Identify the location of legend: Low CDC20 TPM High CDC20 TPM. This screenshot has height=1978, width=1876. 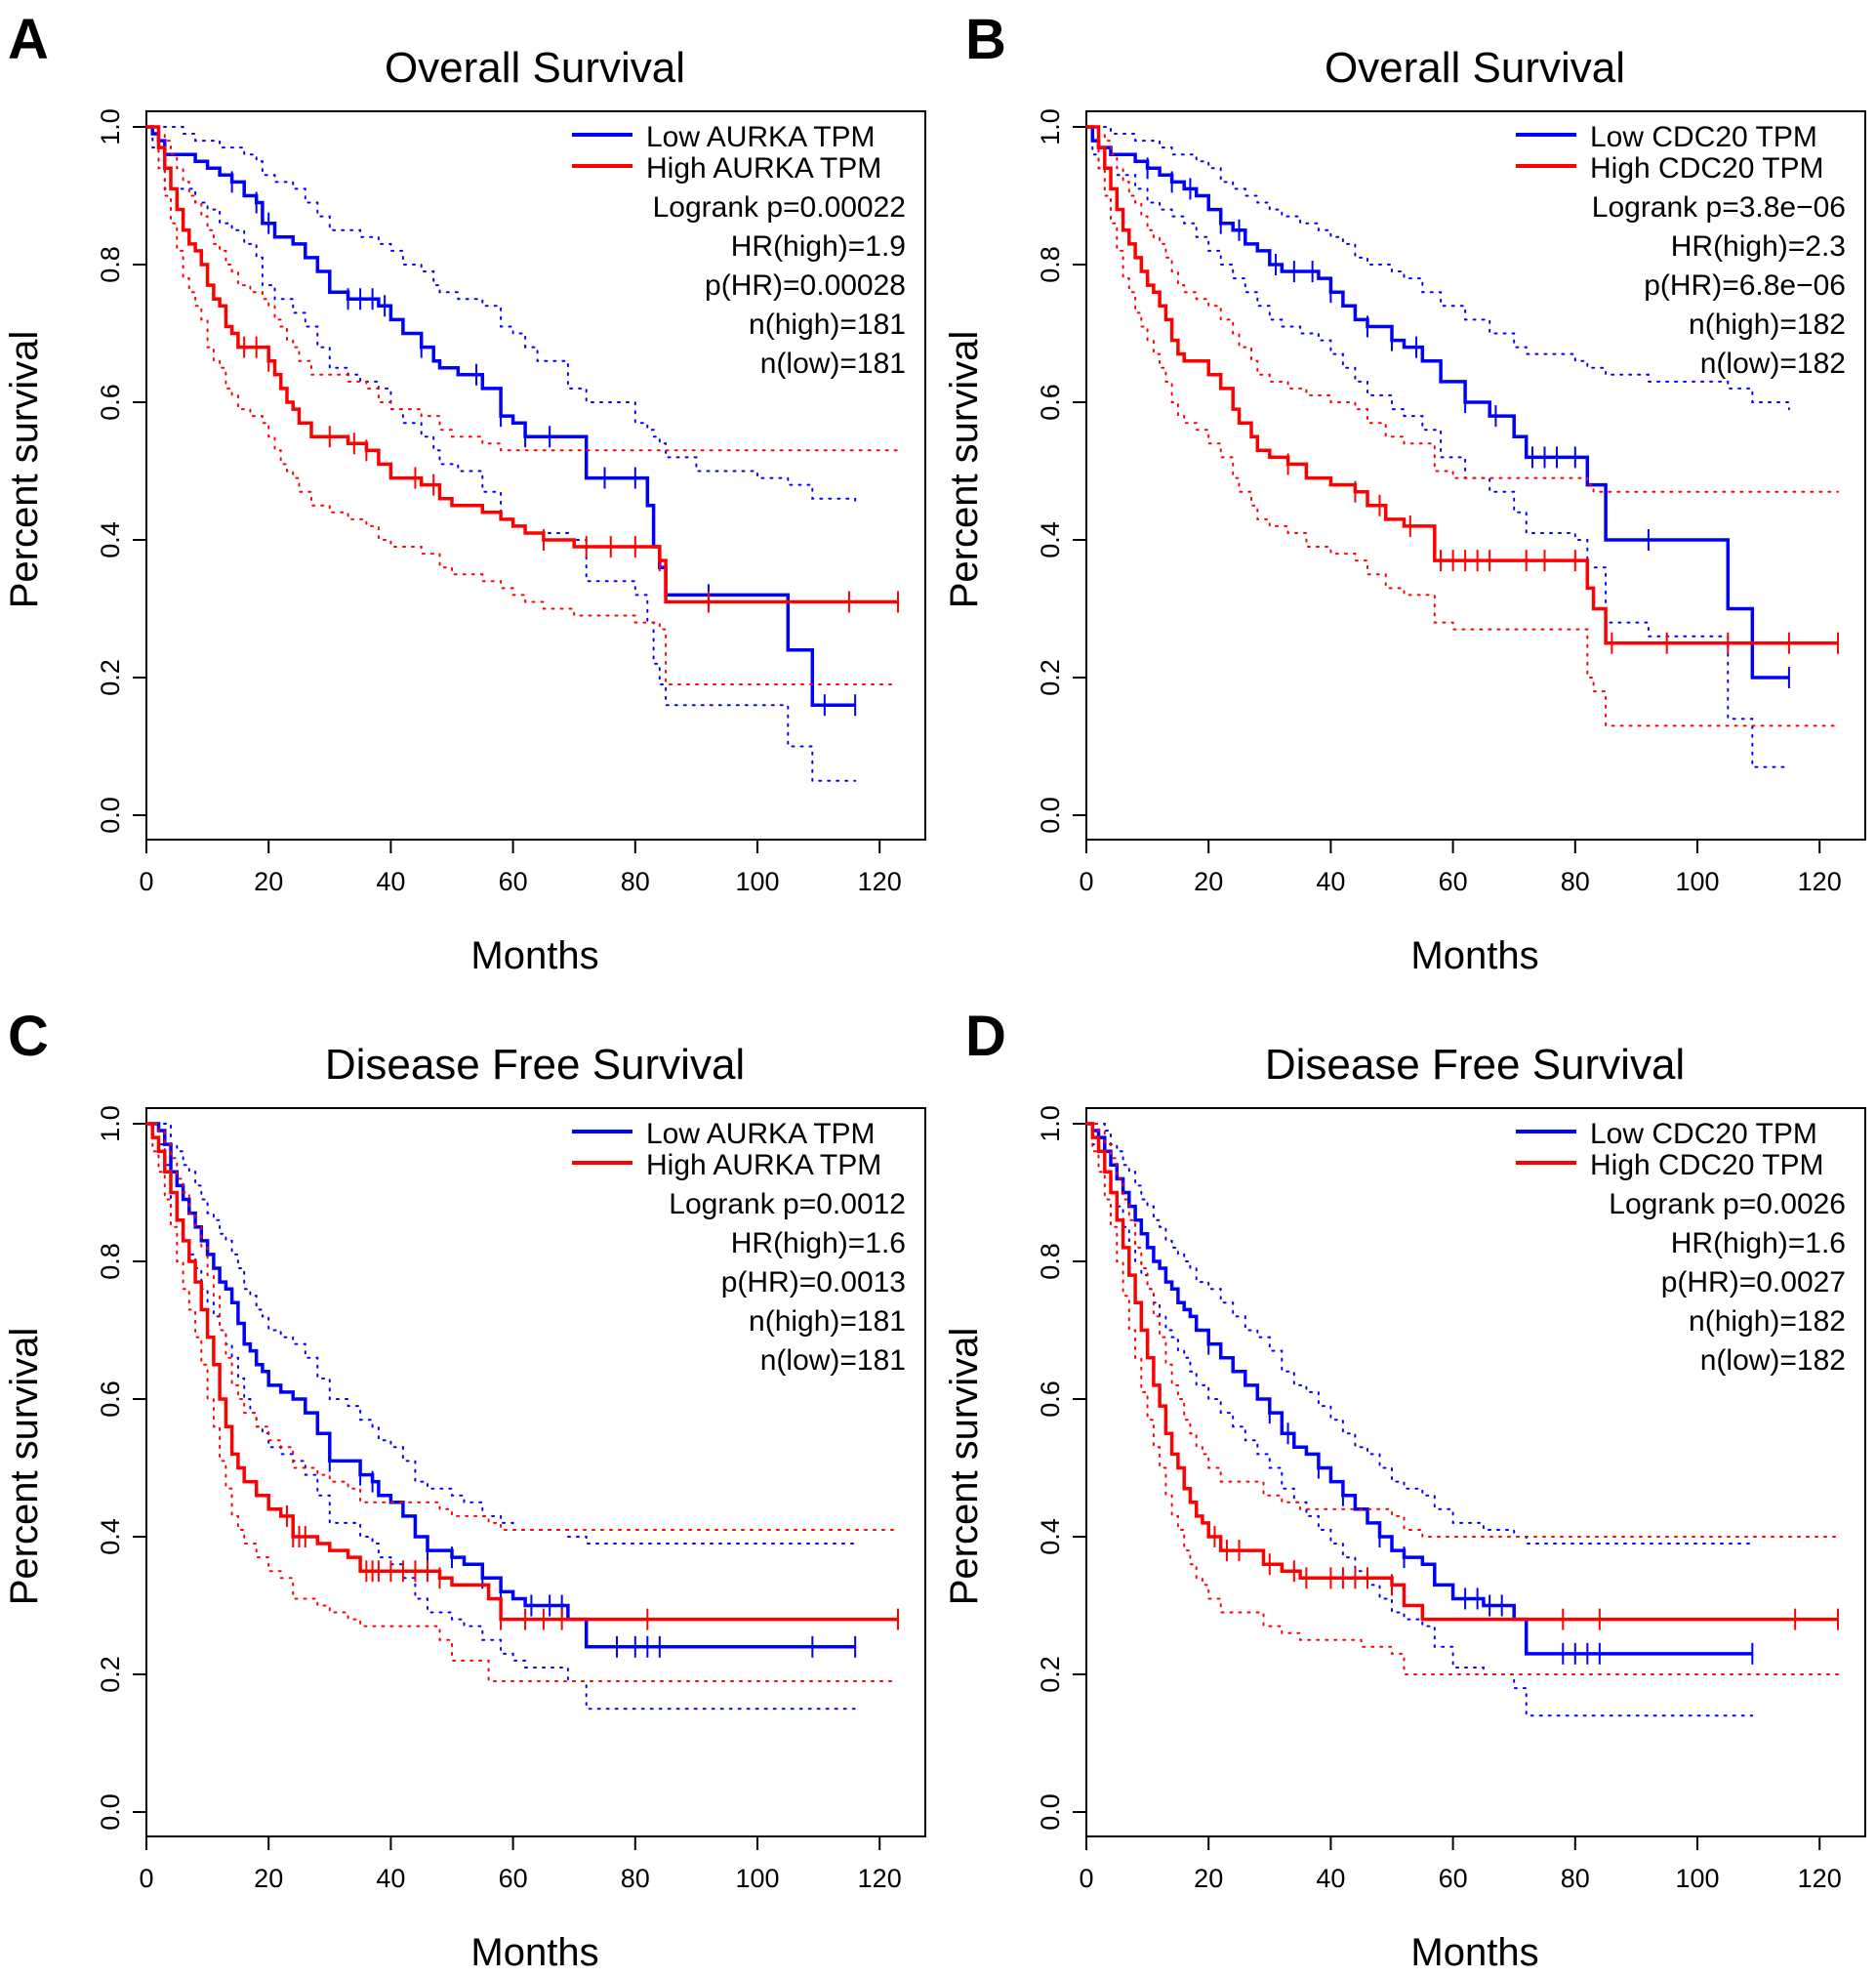
(1670, 153).